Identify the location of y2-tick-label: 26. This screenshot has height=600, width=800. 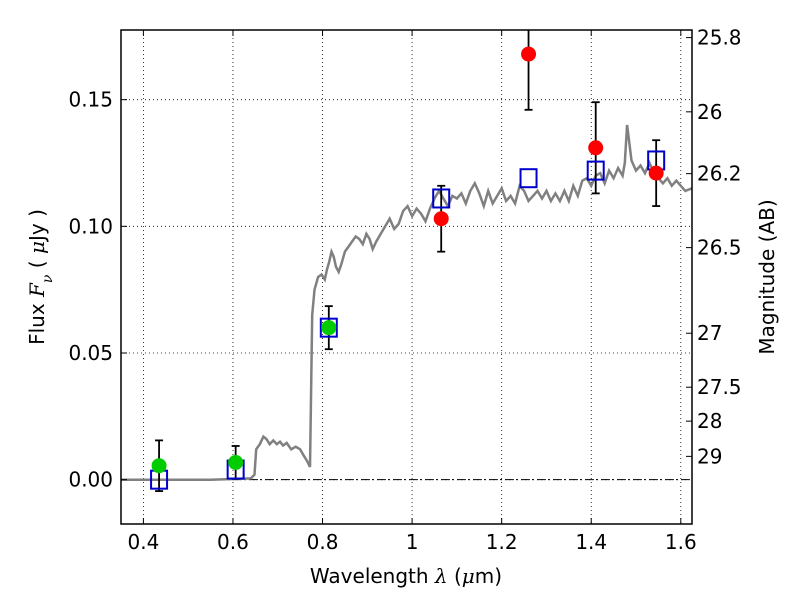
(709, 112).